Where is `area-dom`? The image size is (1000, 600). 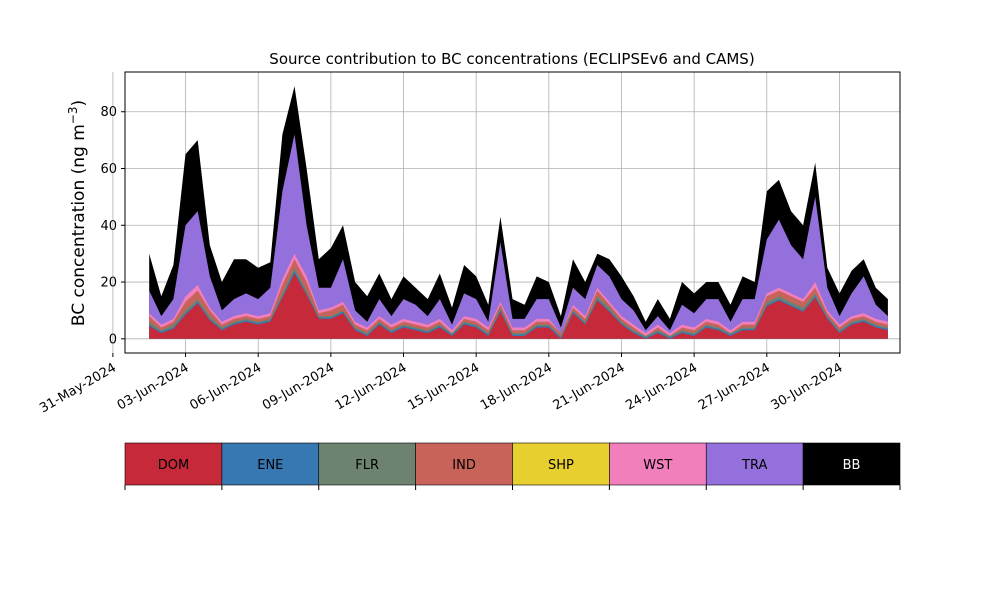
area-dom is located at coordinates (518, 306).